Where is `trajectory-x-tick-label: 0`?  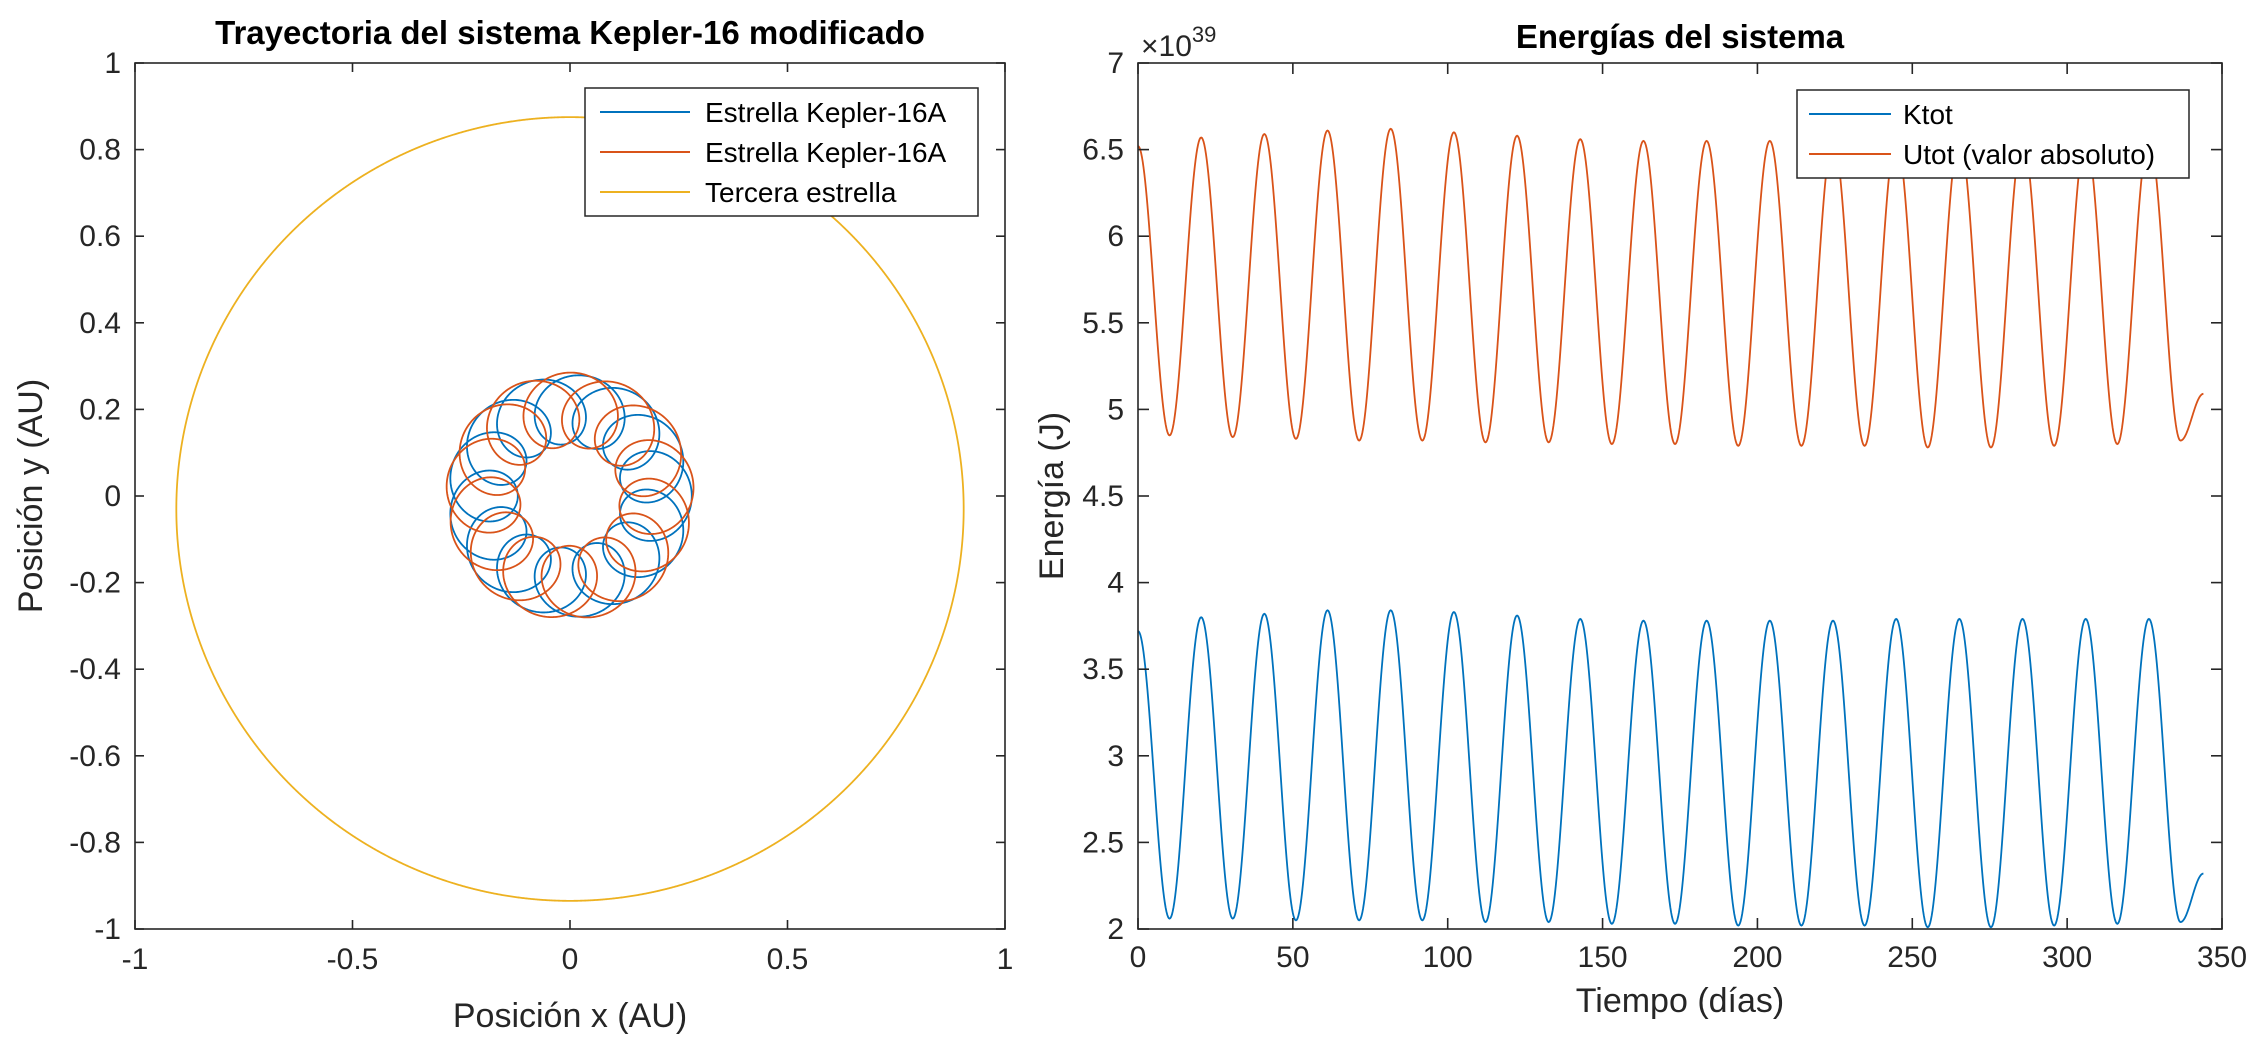 trajectory-x-tick-label: 0 is located at coordinates (570, 959).